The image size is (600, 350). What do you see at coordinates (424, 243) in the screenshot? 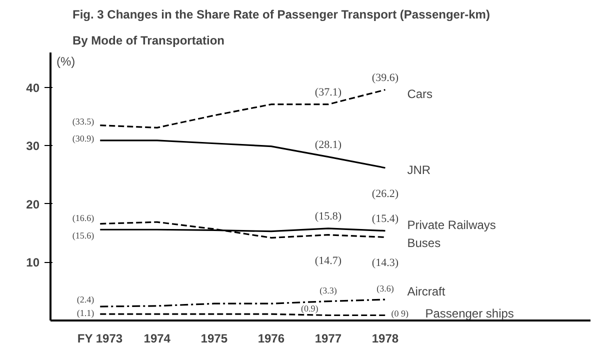
I see `series-label: Buses` at bounding box center [424, 243].